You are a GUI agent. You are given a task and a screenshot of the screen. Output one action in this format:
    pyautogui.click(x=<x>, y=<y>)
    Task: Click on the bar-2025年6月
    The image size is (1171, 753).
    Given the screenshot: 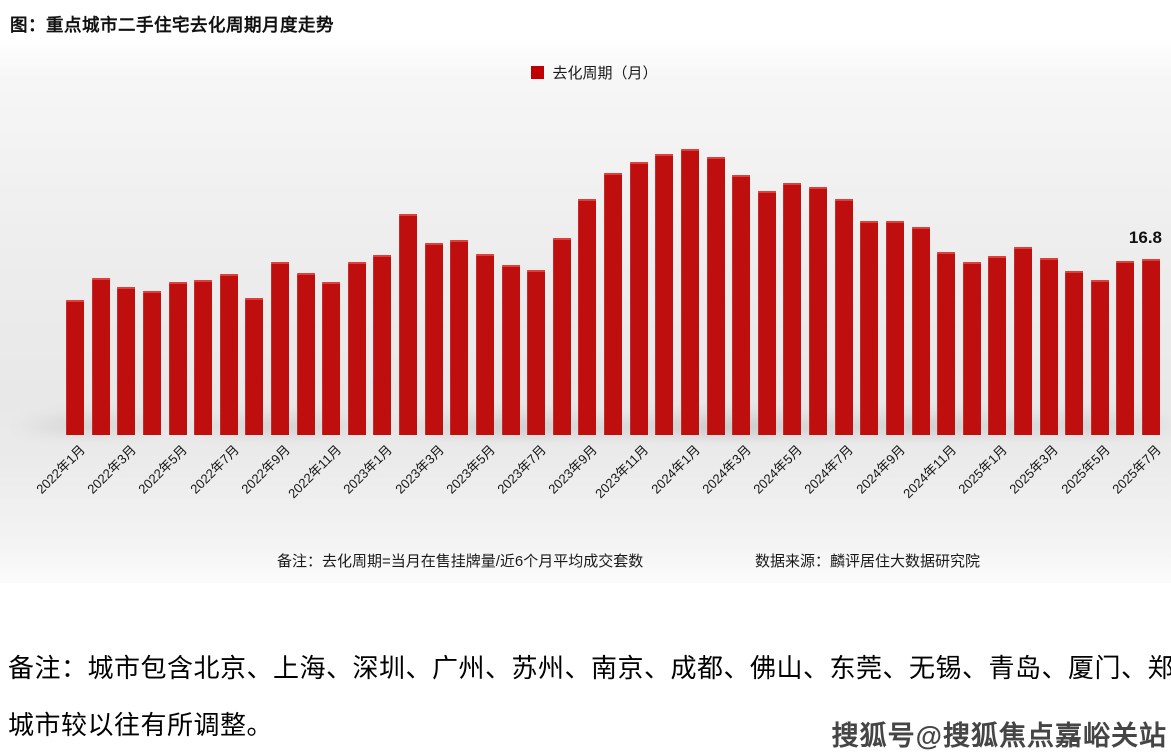 What is the action you would take?
    pyautogui.click(x=1125, y=348)
    